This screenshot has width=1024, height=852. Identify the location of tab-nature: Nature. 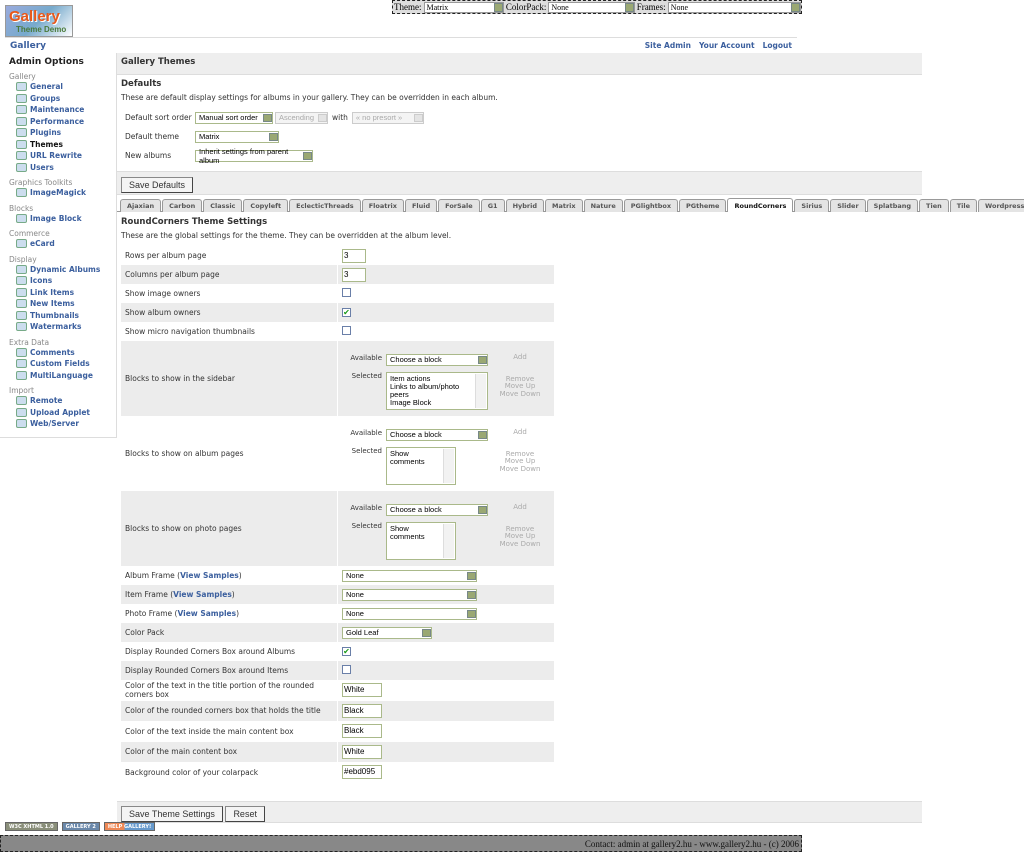
(603, 205).